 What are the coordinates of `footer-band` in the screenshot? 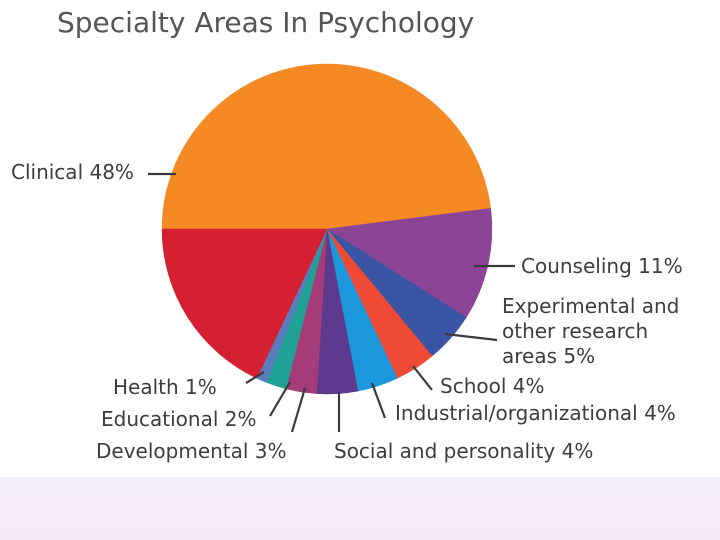 It's located at (360, 508).